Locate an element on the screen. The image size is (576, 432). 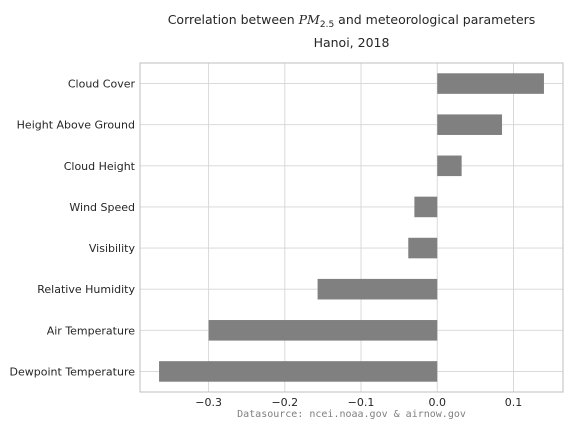
bar-relative-humidity is located at coordinates (377, 289).